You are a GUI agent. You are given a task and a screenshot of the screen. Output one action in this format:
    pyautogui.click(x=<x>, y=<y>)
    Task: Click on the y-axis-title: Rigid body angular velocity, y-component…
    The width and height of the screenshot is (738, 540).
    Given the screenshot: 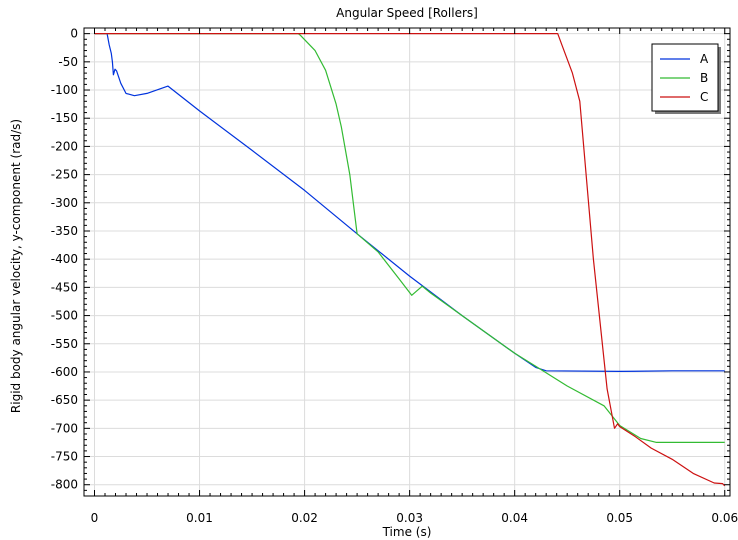 What is the action you would take?
    pyautogui.click(x=16, y=266)
    